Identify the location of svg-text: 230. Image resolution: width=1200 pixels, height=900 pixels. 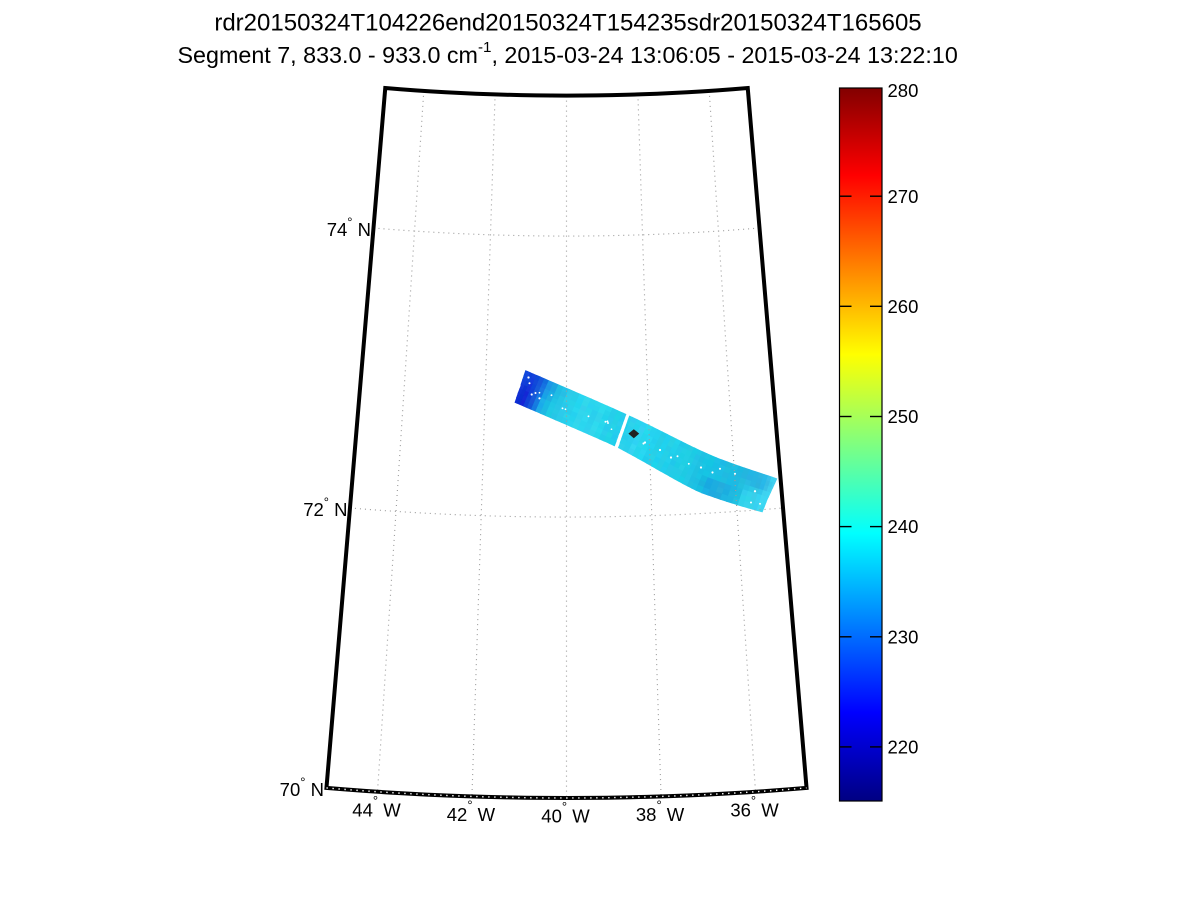
(903, 636).